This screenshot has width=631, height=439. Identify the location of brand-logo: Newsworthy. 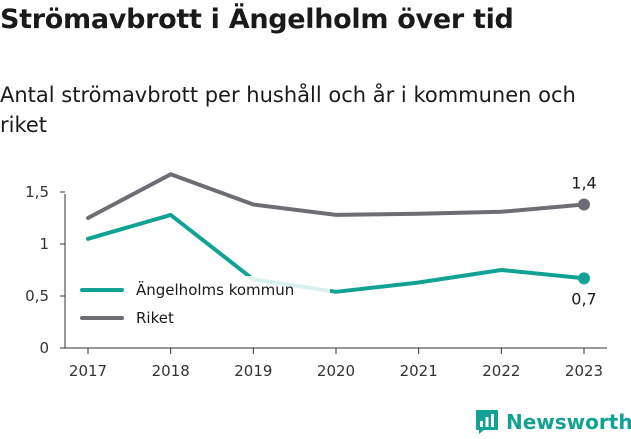
(553, 422).